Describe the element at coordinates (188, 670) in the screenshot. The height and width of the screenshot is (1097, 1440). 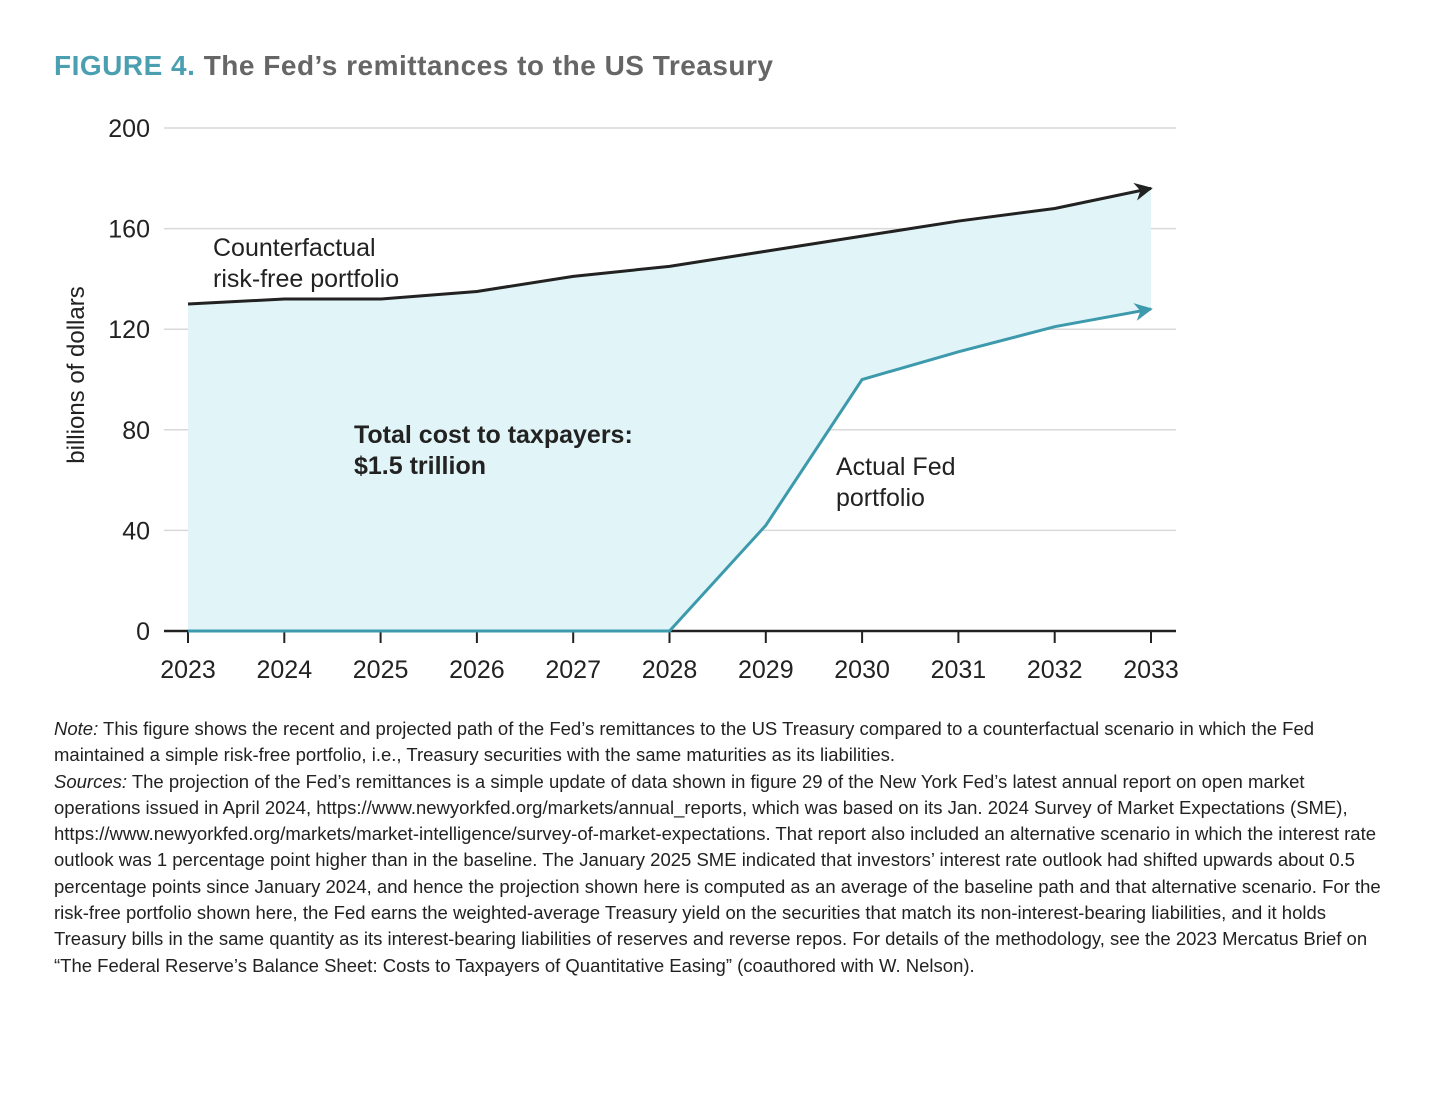
I see `x-tick-label: 2023` at that location.